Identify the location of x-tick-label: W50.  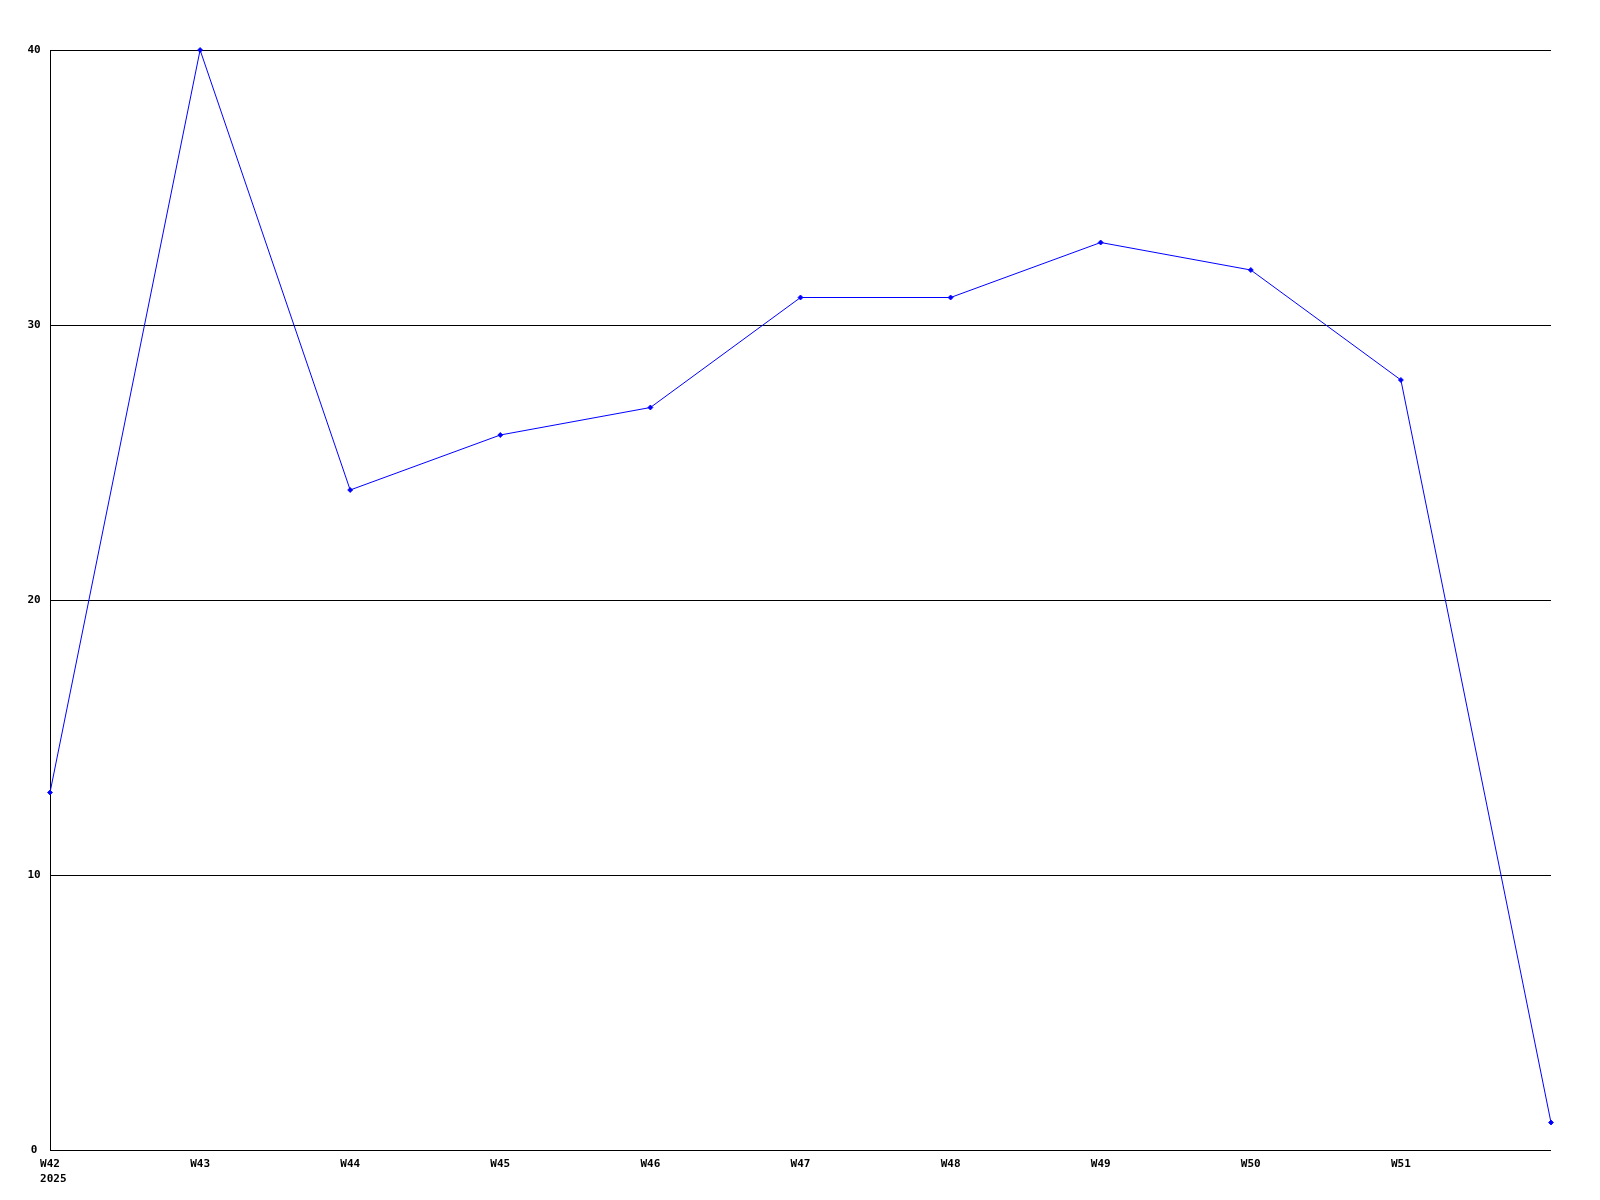
(1250, 1163).